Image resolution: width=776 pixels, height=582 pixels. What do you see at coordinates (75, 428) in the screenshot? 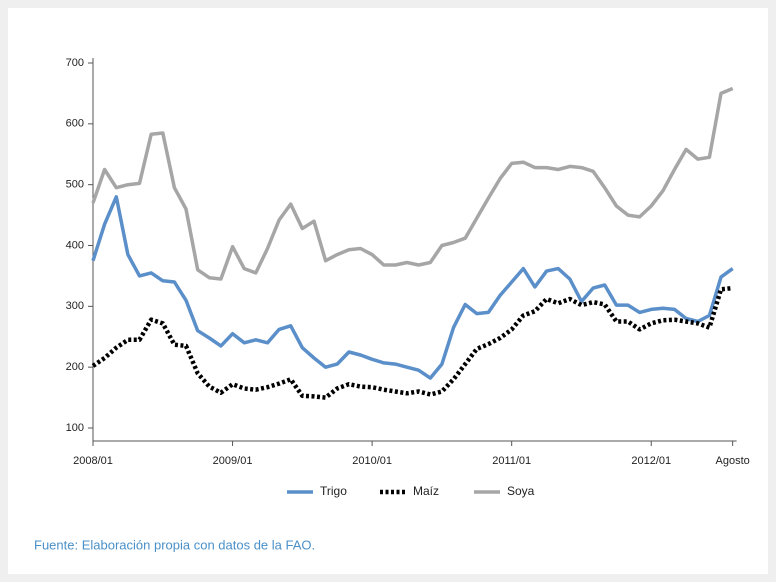
I see `y-tick-label: 100` at bounding box center [75, 428].